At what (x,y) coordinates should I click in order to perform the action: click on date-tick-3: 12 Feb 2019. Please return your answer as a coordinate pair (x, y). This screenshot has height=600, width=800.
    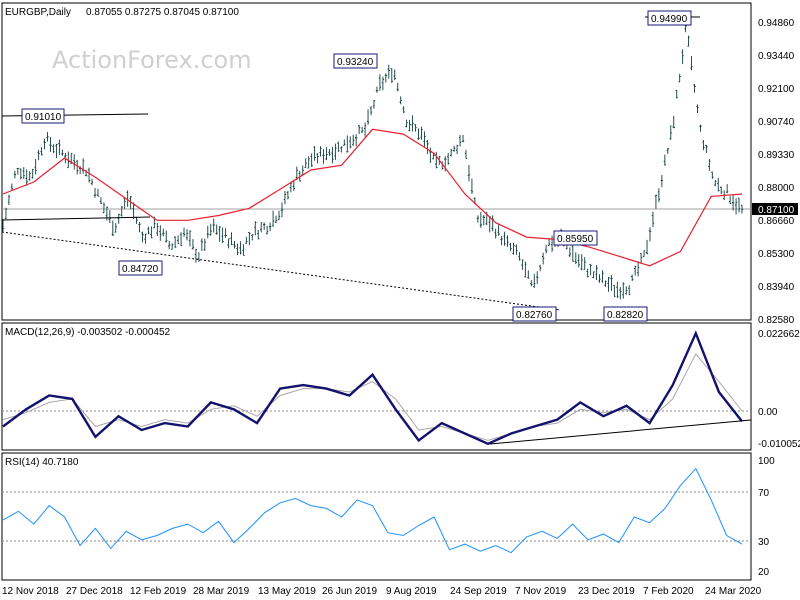
    Looking at the image, I should click on (158, 591).